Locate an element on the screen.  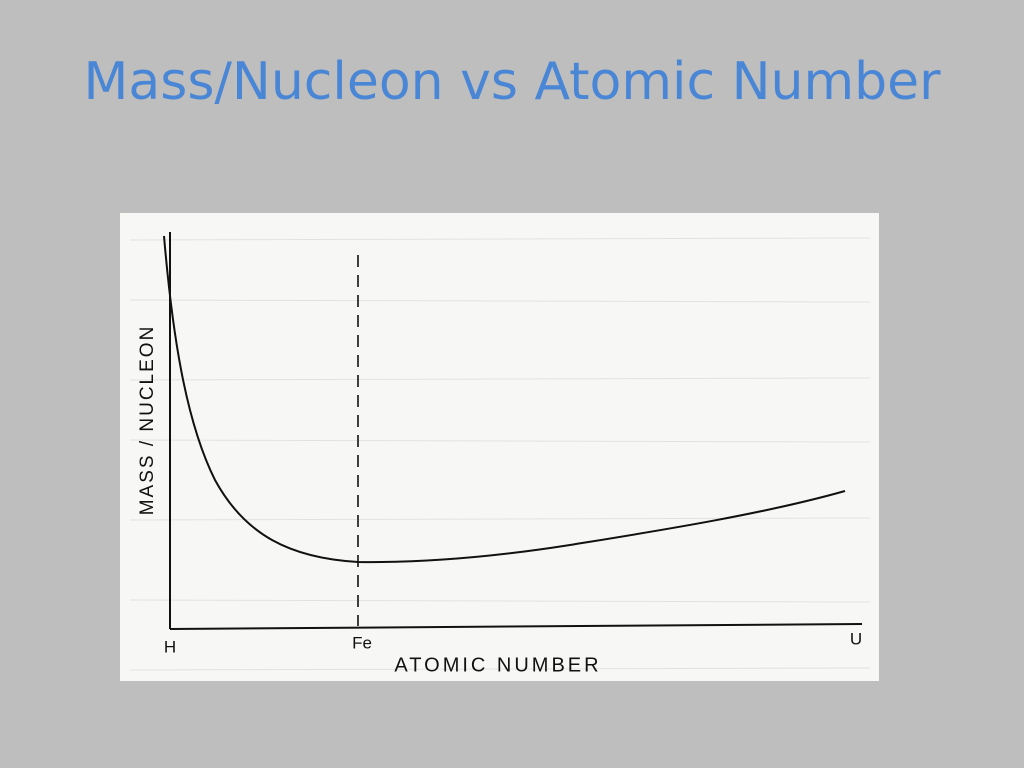
x-axis-label: ATOMIC NUMBER is located at coordinates (497, 665).